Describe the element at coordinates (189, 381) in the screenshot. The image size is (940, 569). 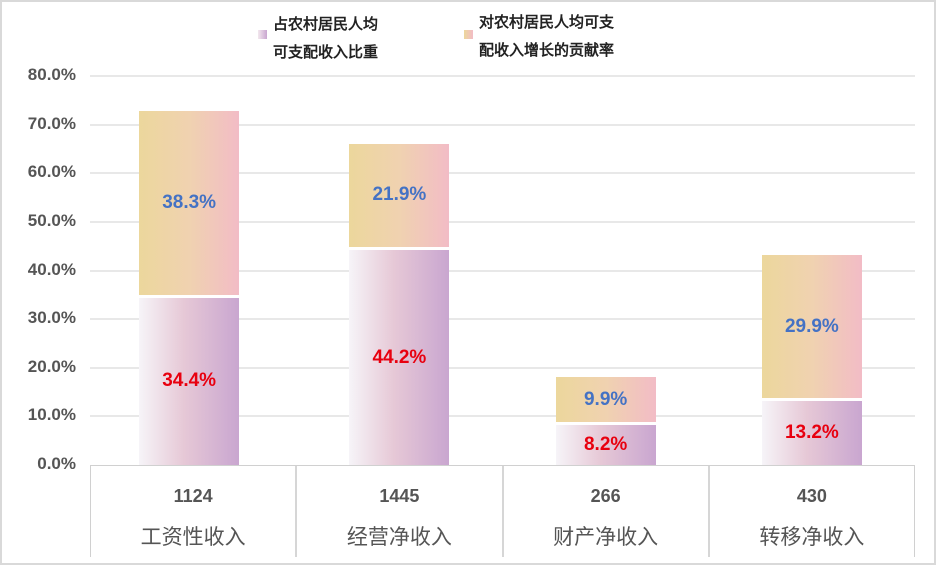
I see `bar-share: 34.4%` at that location.